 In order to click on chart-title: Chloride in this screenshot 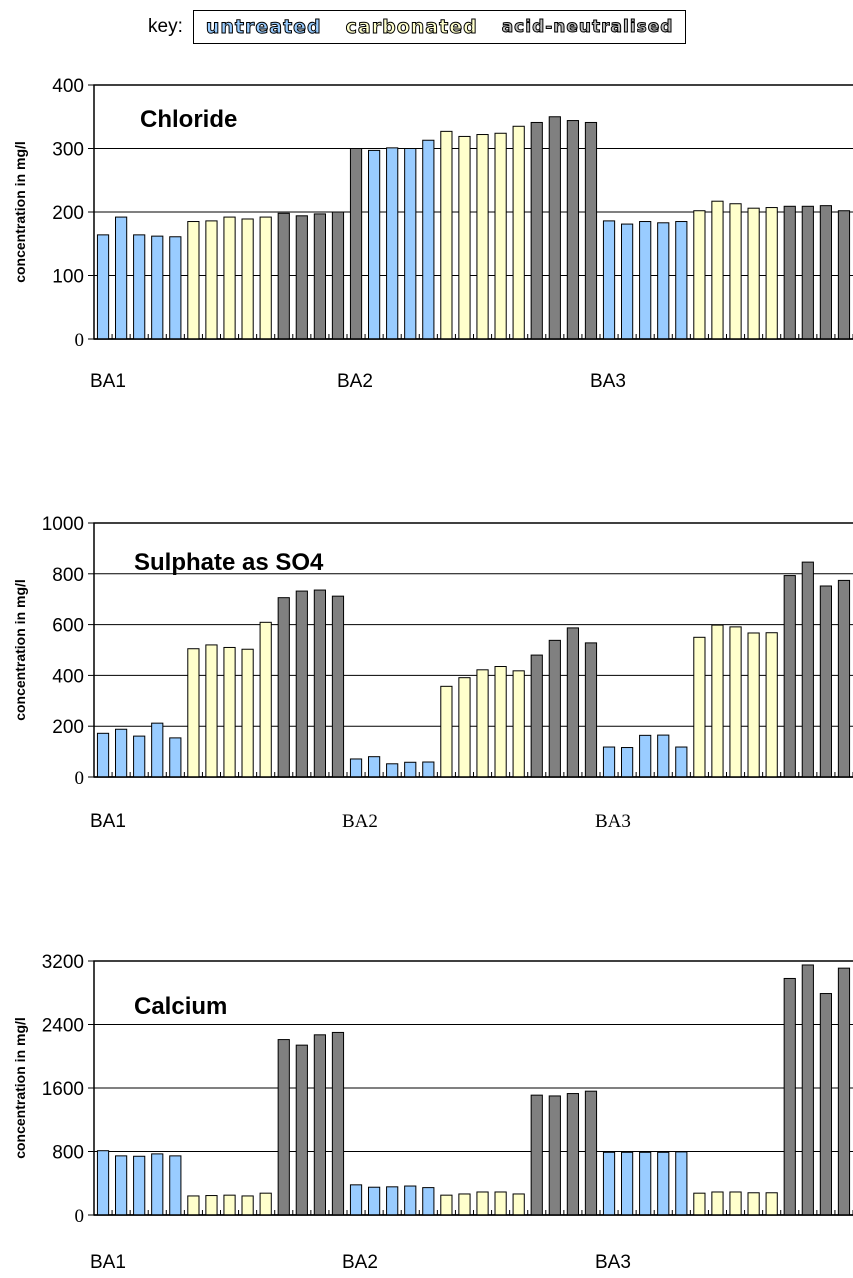, I will do `click(188, 119)`.